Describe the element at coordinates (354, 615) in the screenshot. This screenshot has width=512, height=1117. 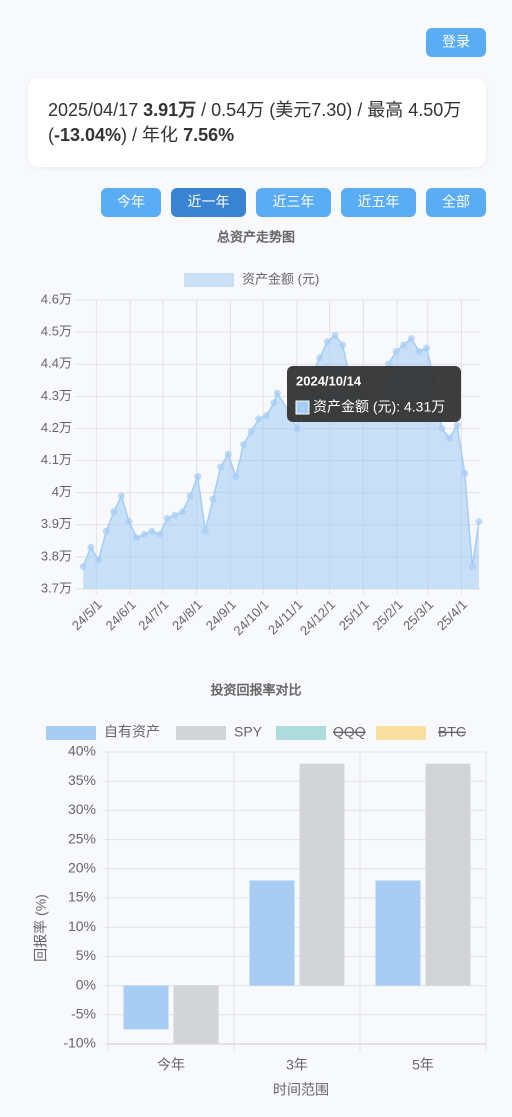
I see `x-tick-label: 25/1/1` at that location.